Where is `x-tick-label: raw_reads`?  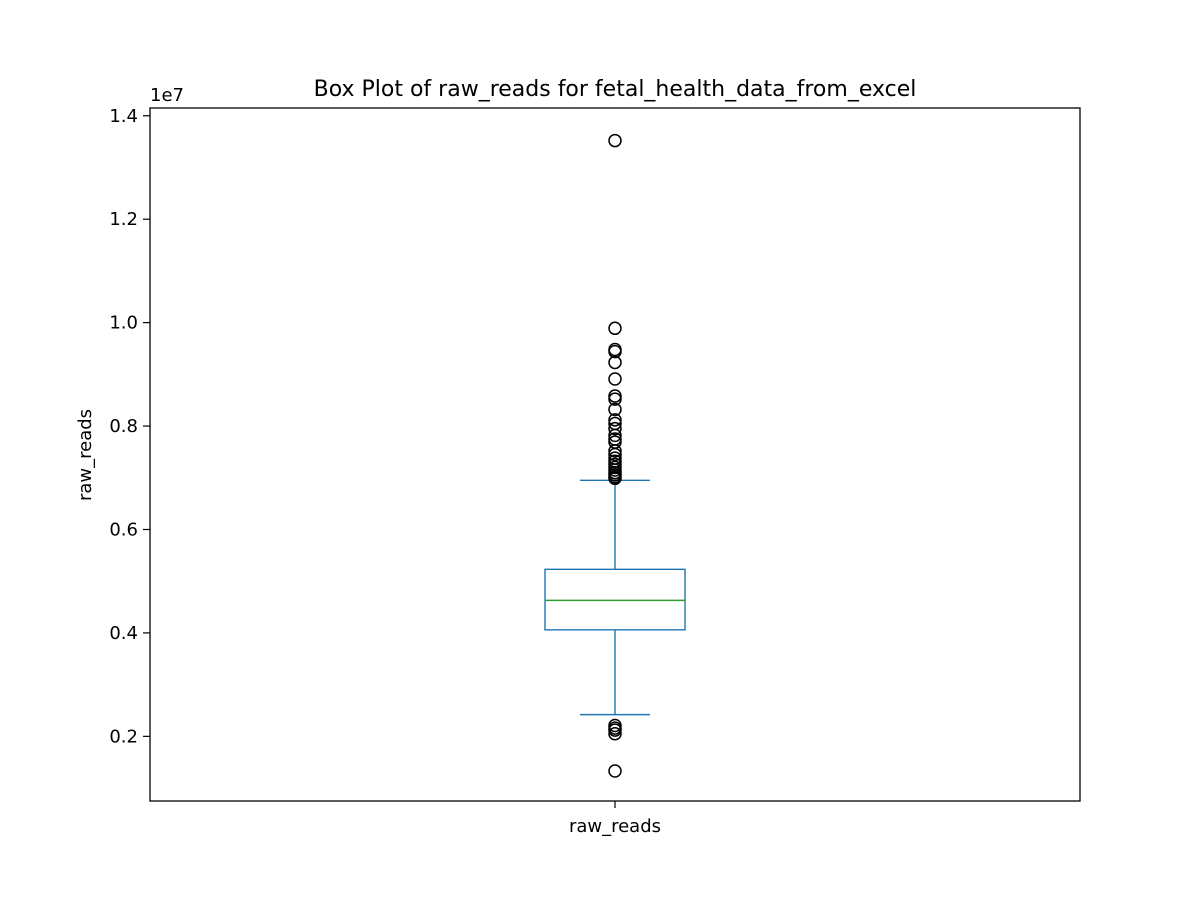
x-tick-label: raw_reads is located at coordinates (615, 826).